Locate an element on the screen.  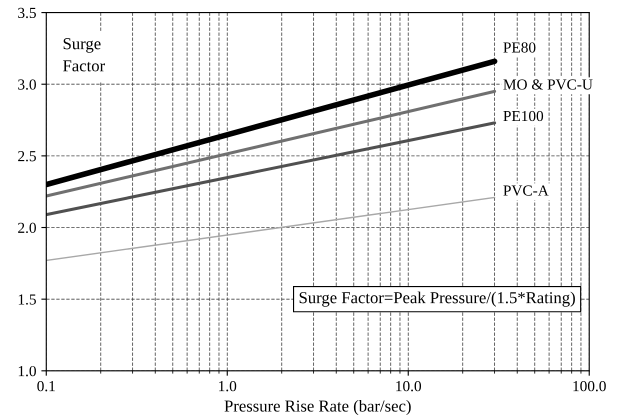
y-tick-label: 3.0 is located at coordinates (27, 84).